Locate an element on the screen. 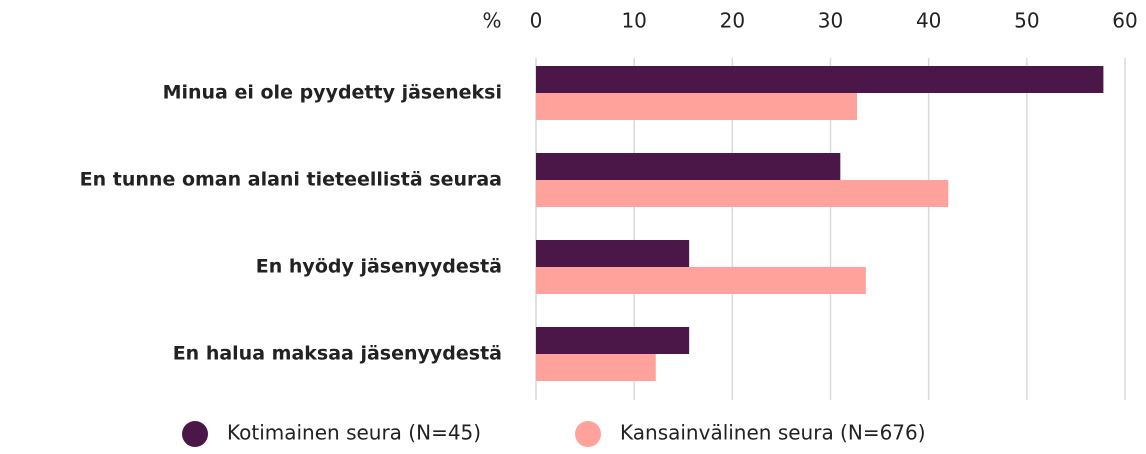  category-label: En tunne oman alani tieteellistä seuraa is located at coordinates (291, 180).